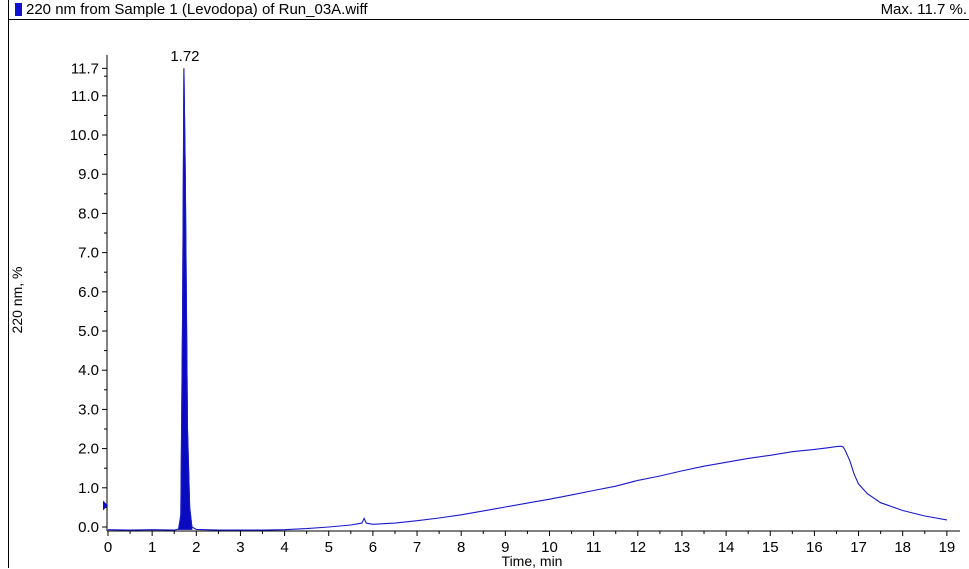 The image size is (969, 569). I want to click on y-tick-label: 11.0, so click(85, 96).